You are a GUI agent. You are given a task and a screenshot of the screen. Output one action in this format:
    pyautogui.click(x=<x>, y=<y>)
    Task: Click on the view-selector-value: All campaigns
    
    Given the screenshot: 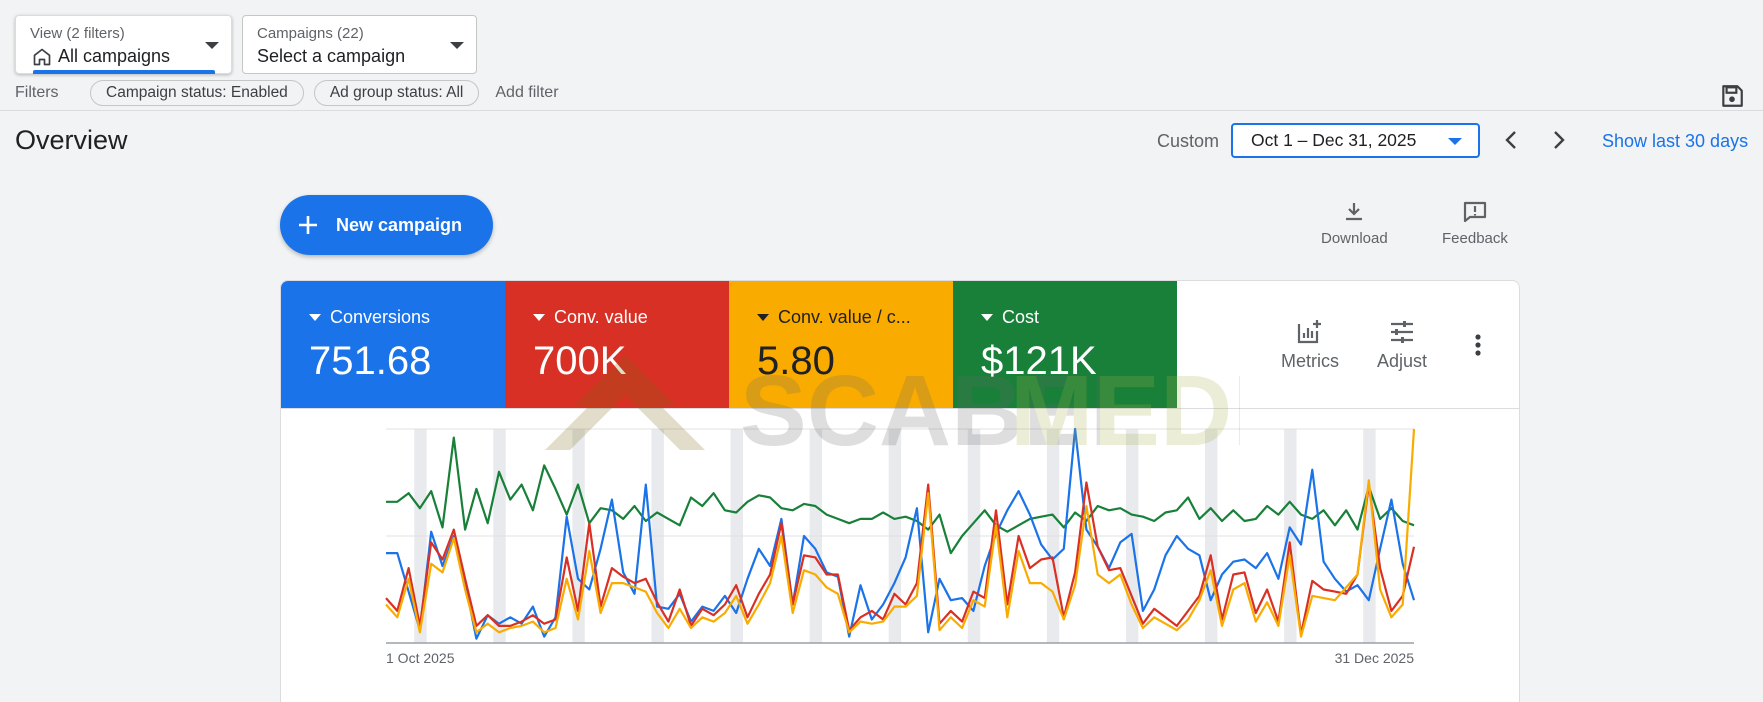 What is the action you would take?
    pyautogui.click(x=114, y=56)
    